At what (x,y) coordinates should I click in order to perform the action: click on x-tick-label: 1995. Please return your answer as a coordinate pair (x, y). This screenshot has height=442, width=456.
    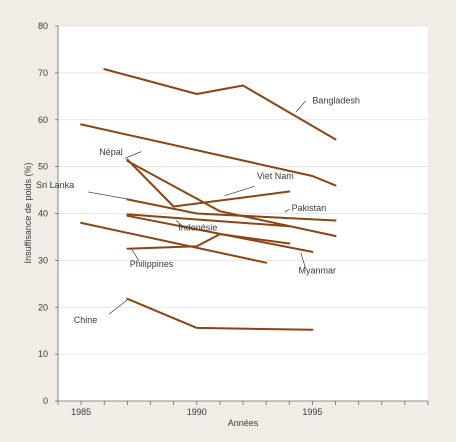
    Looking at the image, I should click on (312, 412).